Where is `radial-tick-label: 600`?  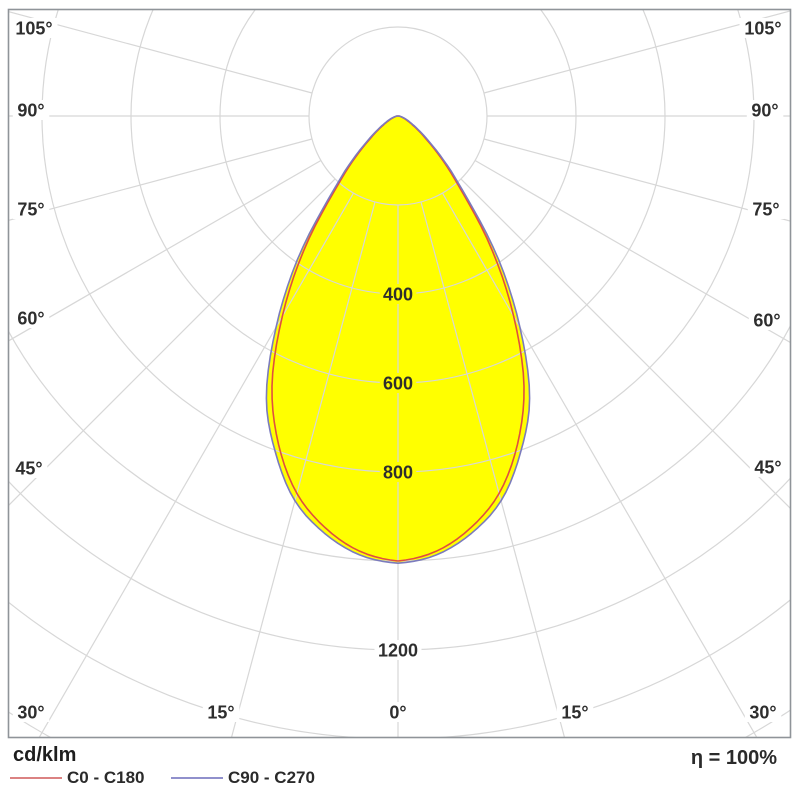 radial-tick-label: 600 is located at coordinates (398, 384).